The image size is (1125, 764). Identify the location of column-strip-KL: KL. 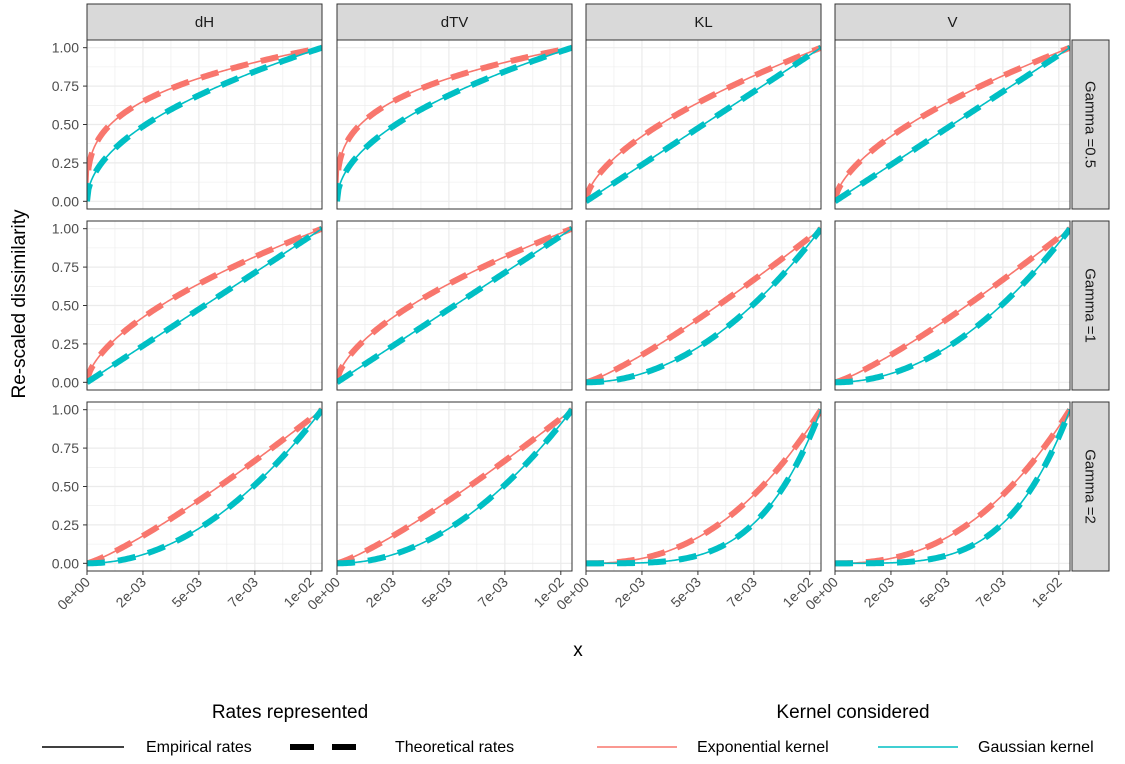
(703, 22).